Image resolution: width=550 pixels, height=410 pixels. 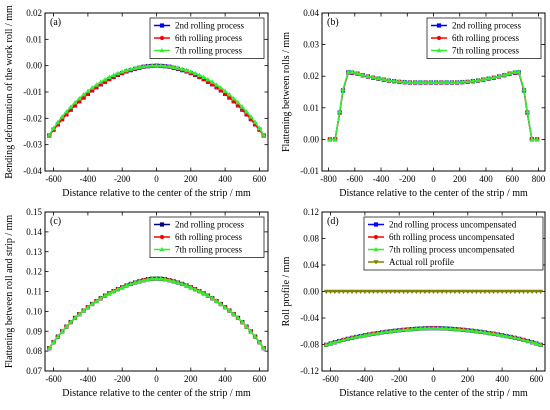 I want to click on x-tick-label: -800, so click(x=328, y=179).